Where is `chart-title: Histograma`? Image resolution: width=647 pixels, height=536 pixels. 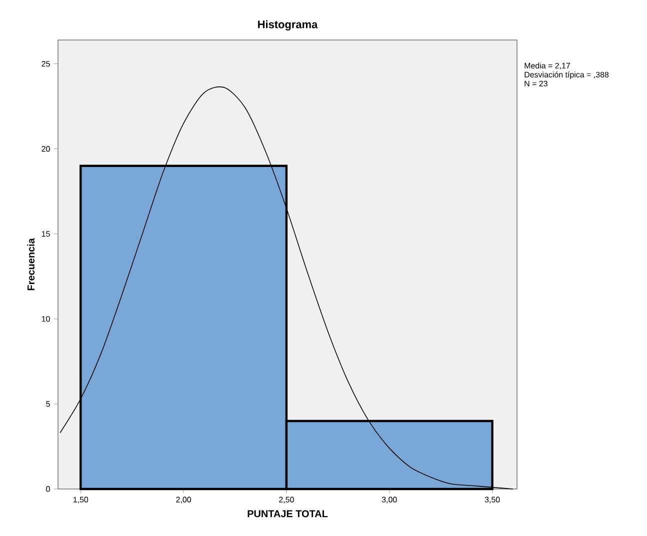
chart-title: Histograma is located at coordinates (288, 25).